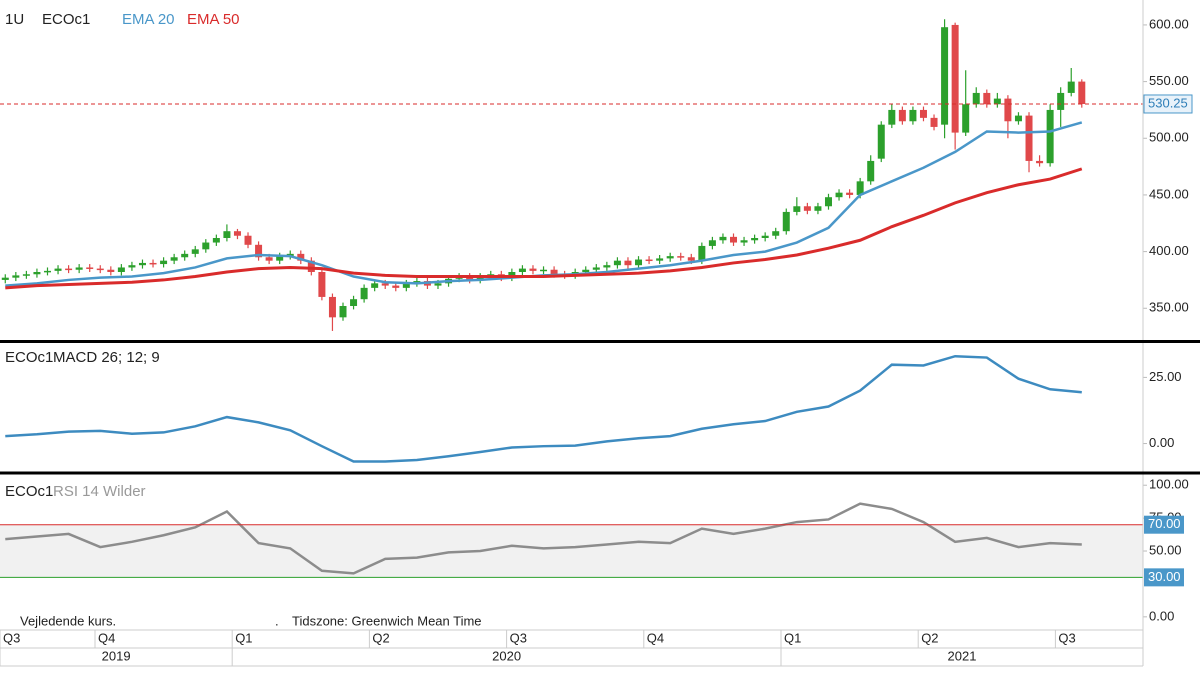 Image resolution: width=1200 pixels, height=676 pixels. What do you see at coordinates (1169, 193) in the screenshot?
I see `y-tick-label: 450.00` at bounding box center [1169, 193].